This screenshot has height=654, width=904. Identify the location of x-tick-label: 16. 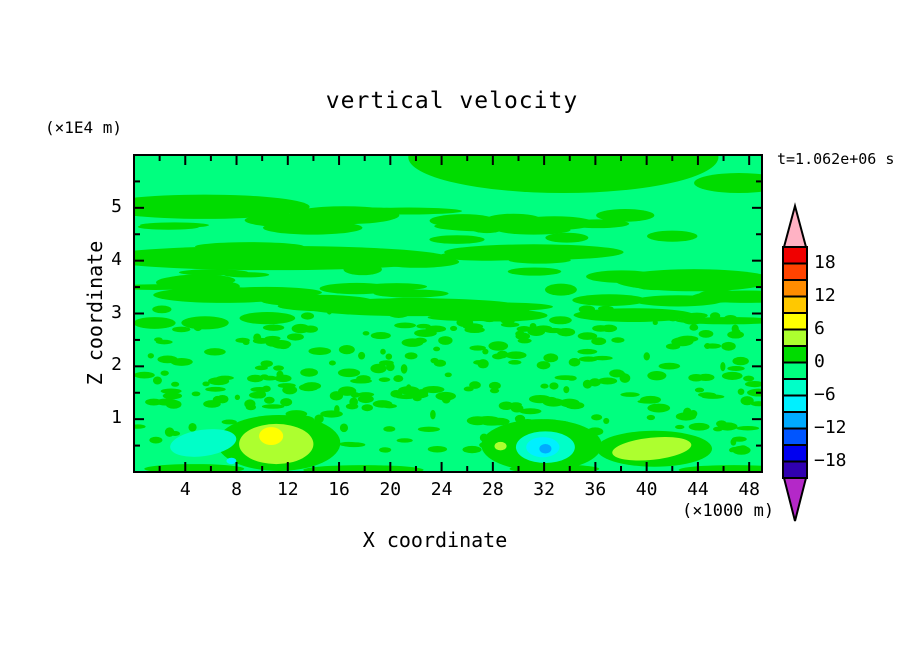
(339, 489).